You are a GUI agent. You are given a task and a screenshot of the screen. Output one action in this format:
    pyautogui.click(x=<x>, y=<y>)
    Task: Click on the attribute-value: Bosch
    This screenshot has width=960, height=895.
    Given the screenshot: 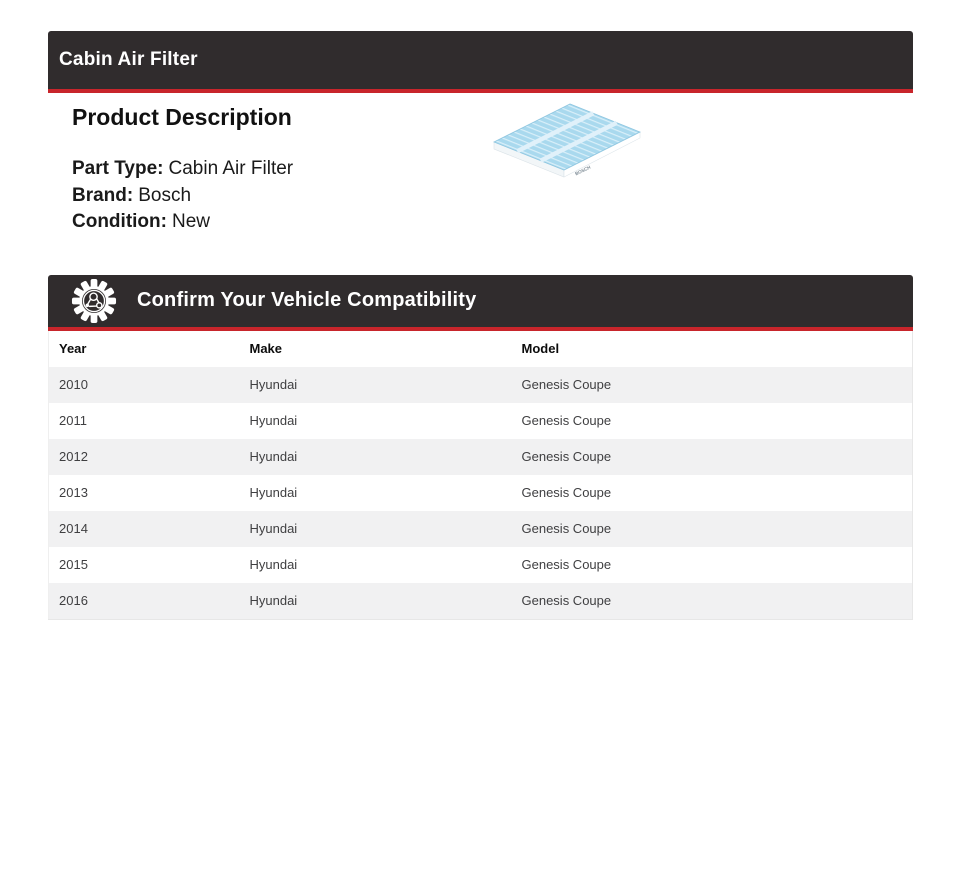 What is the action you would take?
    pyautogui.click(x=164, y=195)
    